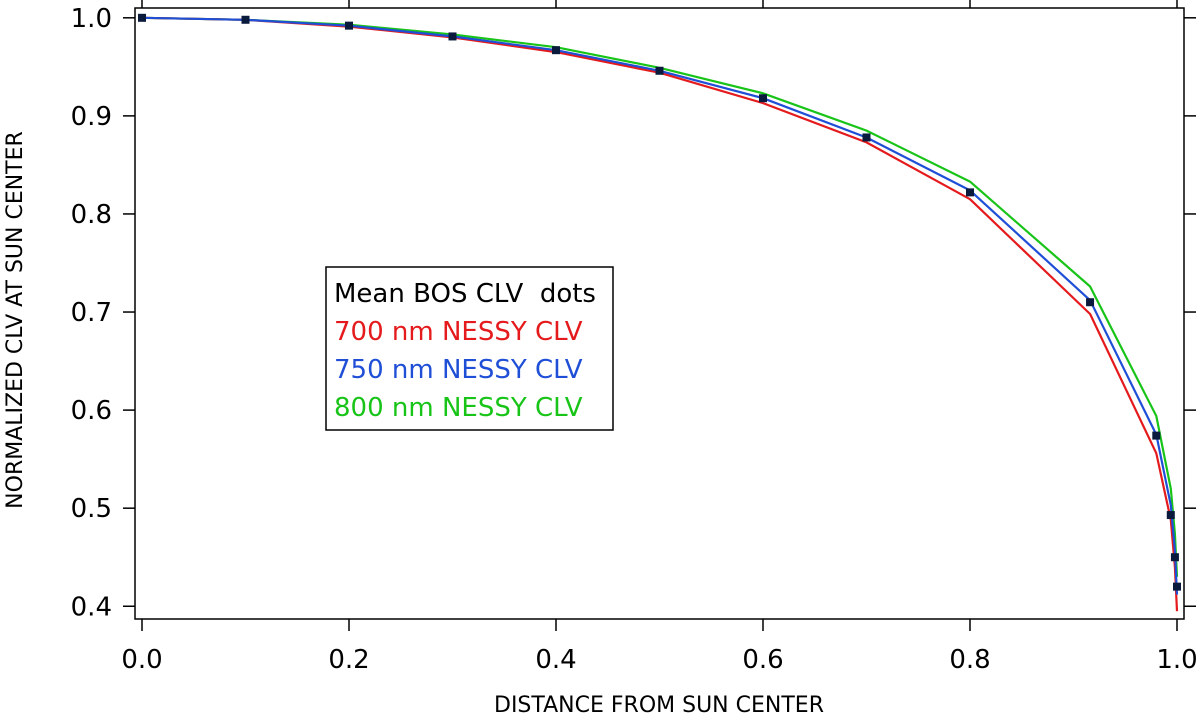 The width and height of the screenshot is (1200, 718). What do you see at coordinates (15, 320) in the screenshot?
I see `y-axis-title: NORMALIZED CLV AT SUN CENTER` at bounding box center [15, 320].